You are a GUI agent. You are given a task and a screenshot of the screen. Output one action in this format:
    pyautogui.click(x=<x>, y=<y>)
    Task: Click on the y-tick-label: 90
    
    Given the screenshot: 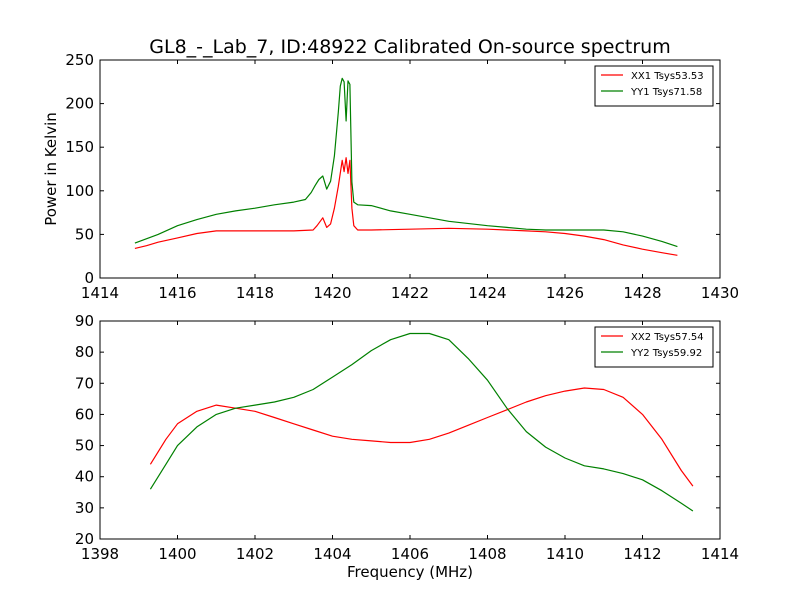 What is the action you would take?
    pyautogui.click(x=84, y=321)
    